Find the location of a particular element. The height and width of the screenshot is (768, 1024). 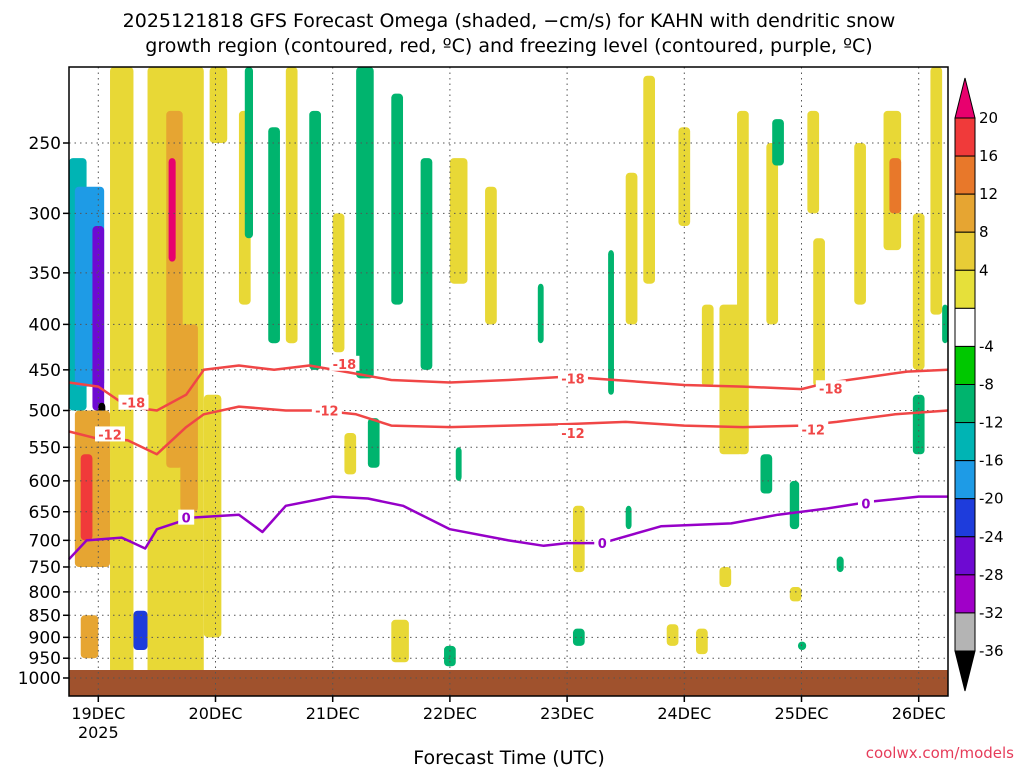

y-tick-label: 300 is located at coordinates (45, 214).